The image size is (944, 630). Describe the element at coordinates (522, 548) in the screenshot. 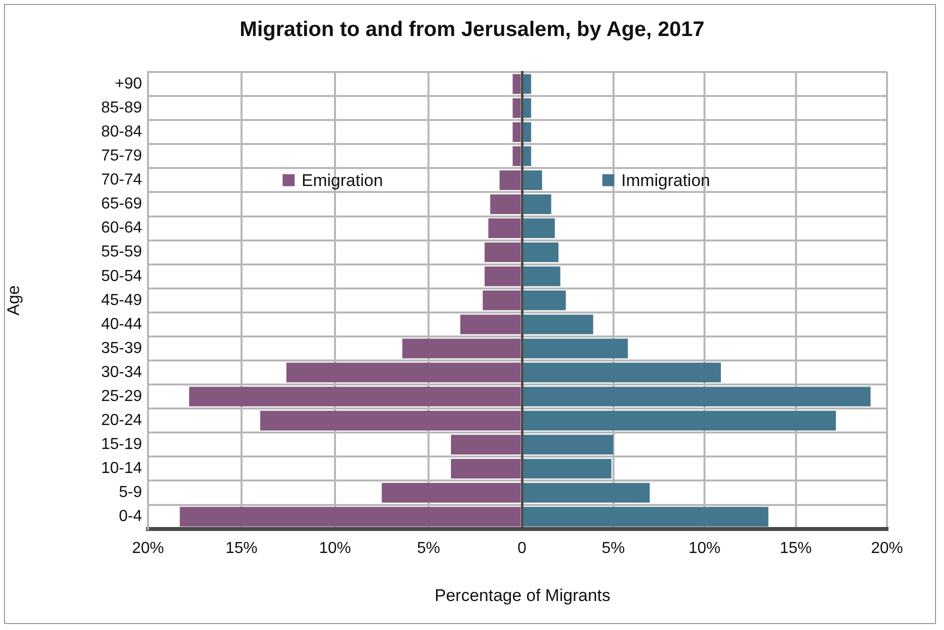

I see `x-tick-label: 0` at that location.